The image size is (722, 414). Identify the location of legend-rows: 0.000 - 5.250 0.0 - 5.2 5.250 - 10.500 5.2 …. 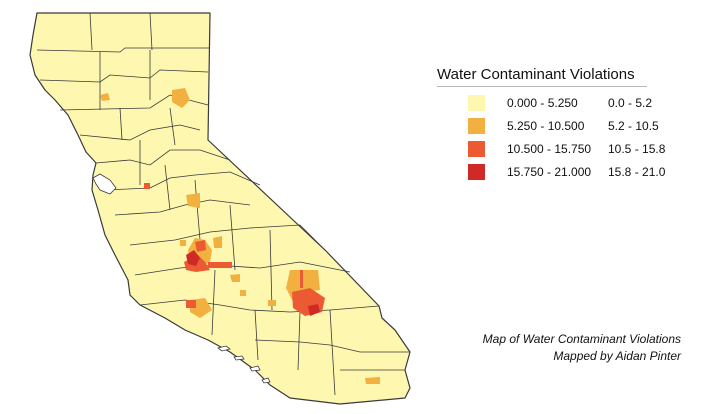
(577, 139).